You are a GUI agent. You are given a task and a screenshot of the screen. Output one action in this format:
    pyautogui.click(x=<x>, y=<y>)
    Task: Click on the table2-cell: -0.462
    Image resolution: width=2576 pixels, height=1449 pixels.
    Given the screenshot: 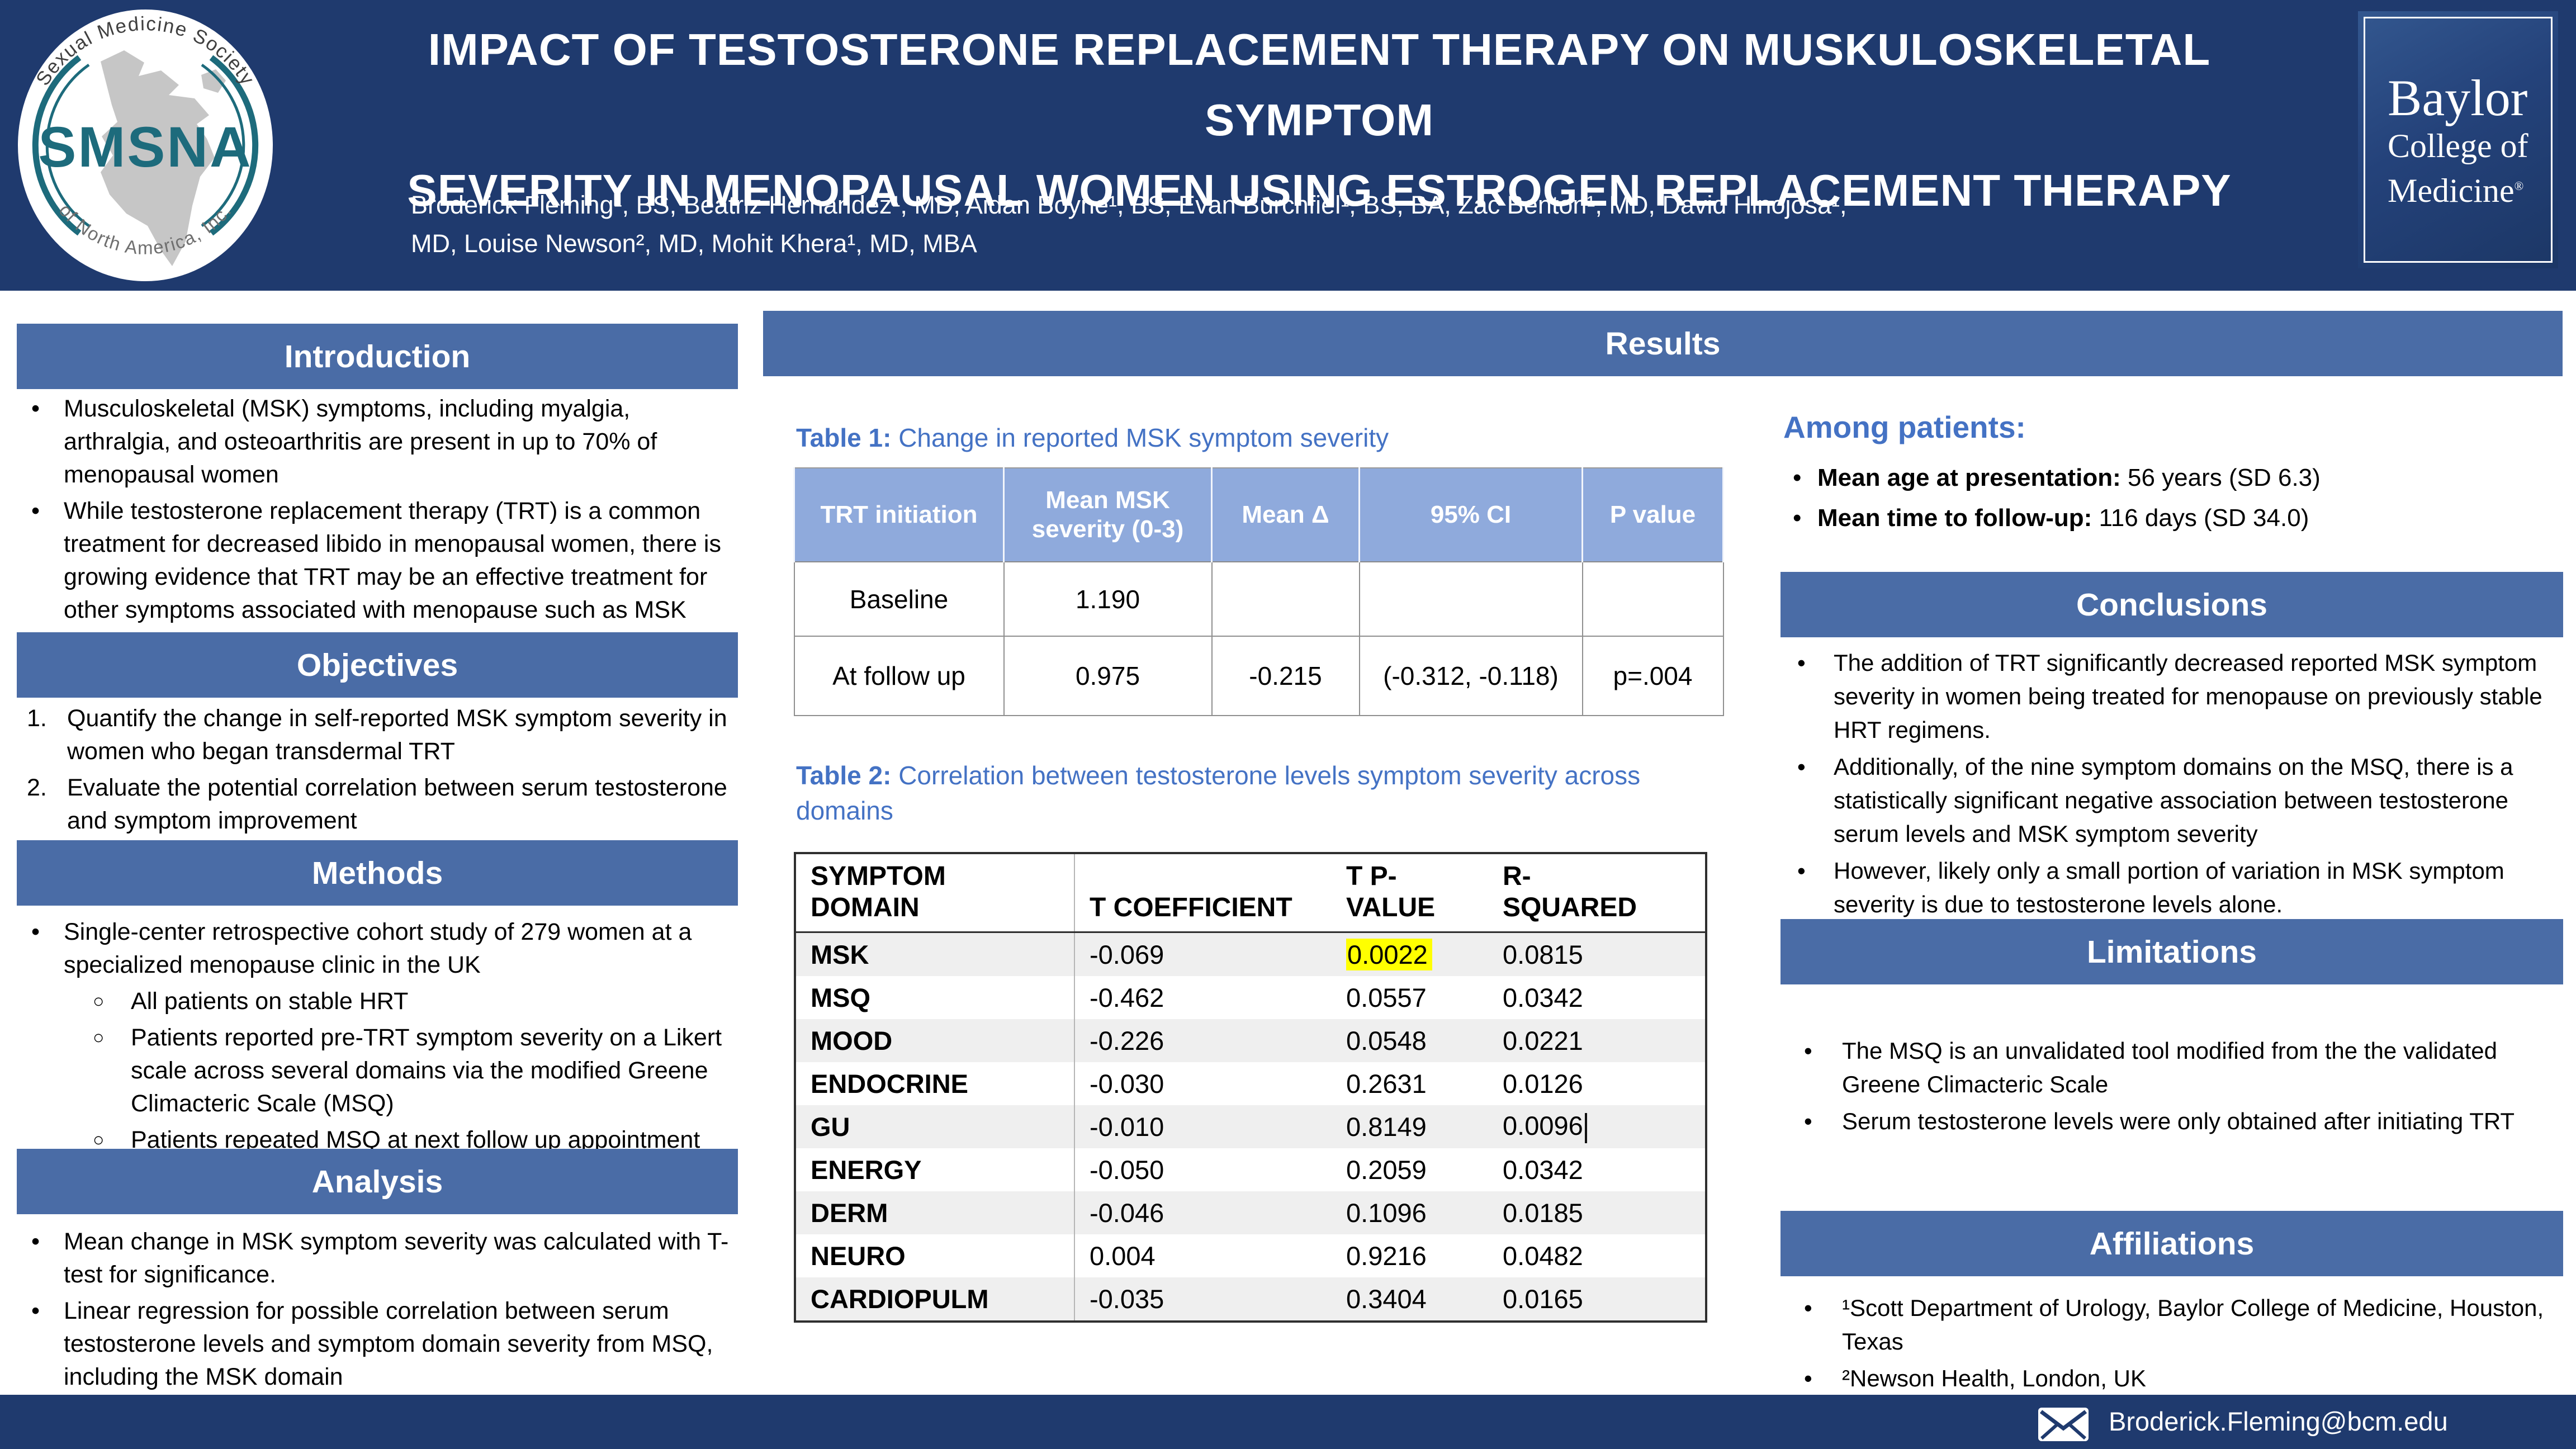 What is the action you would take?
    pyautogui.click(x=1127, y=997)
    